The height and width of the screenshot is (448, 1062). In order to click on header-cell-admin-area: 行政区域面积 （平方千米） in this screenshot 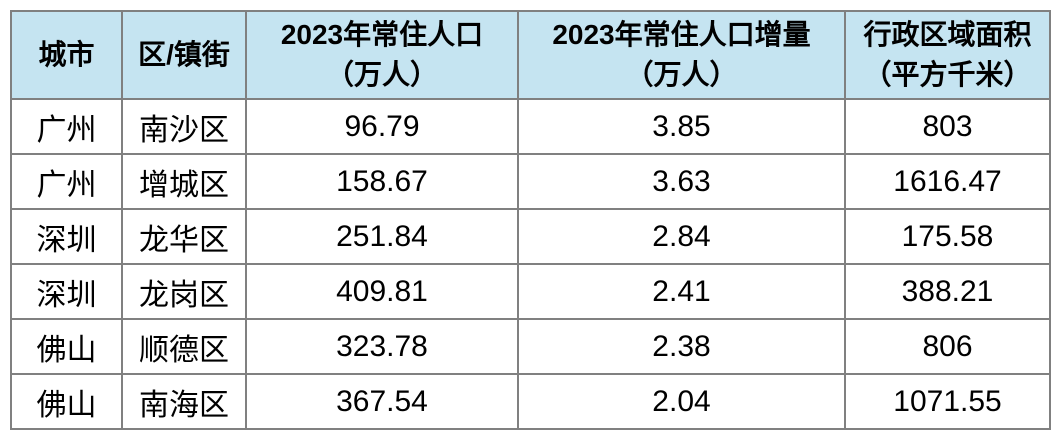, I will do `click(947, 55)`.